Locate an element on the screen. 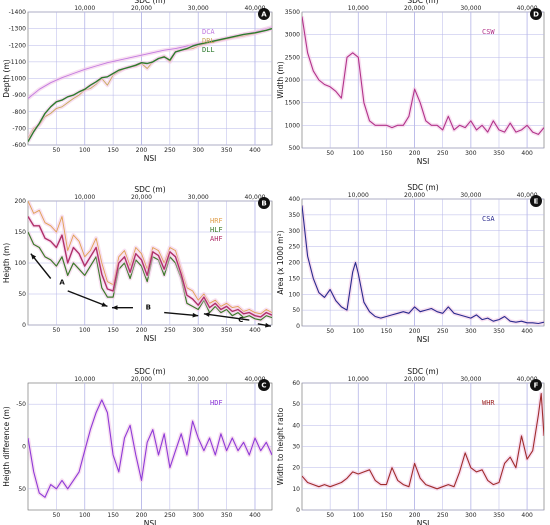 This screenshot has width=550, height=525. series-line-csa is located at coordinates (423, 265).